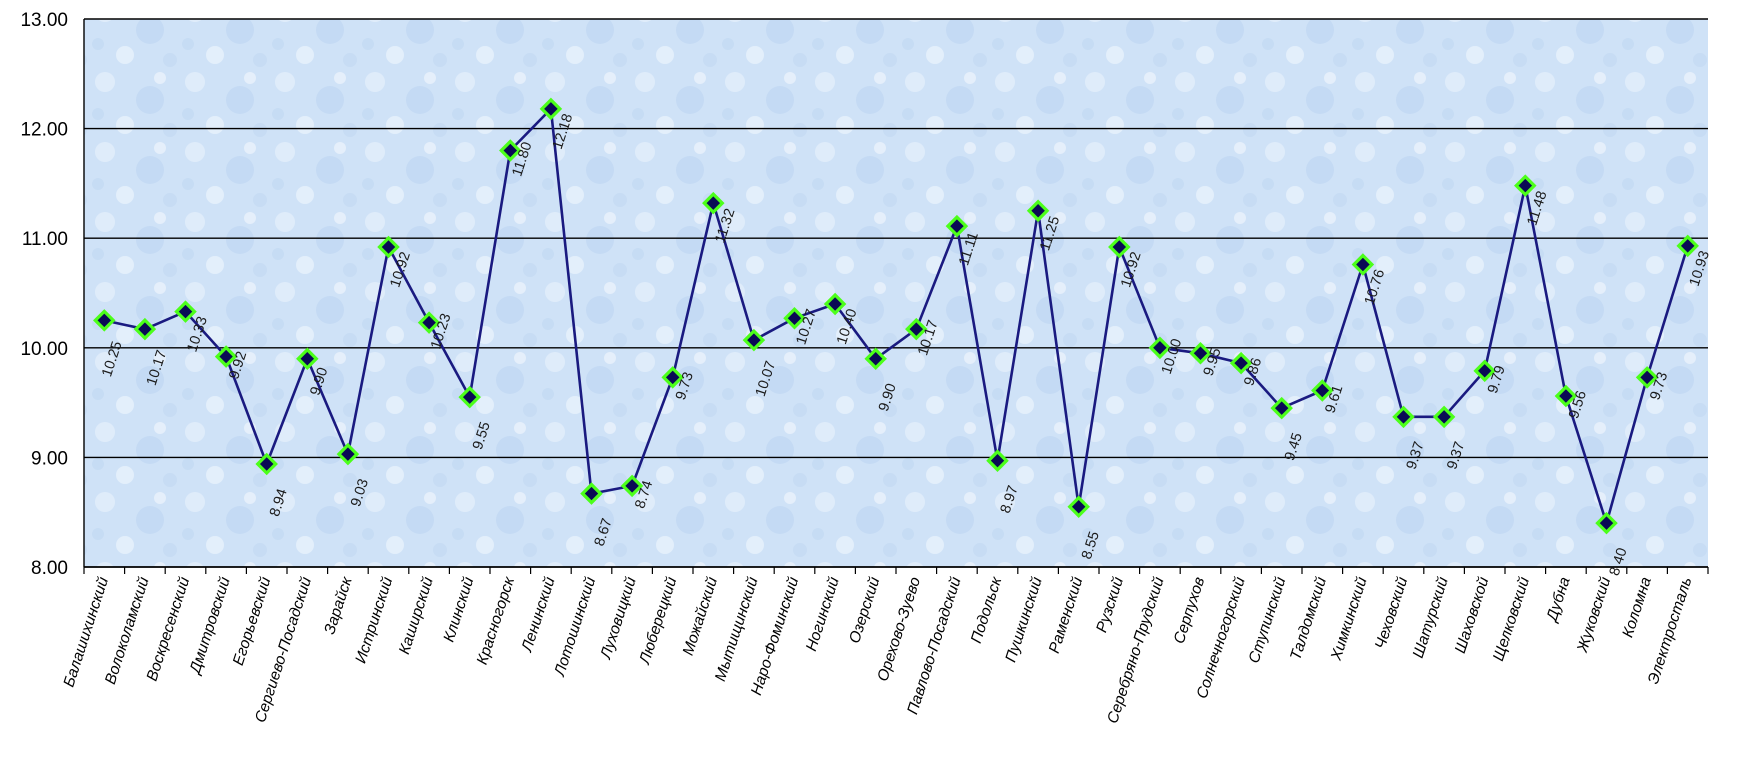 The height and width of the screenshot is (775, 1740). I want to click on y-tick-label: 13.00, so click(44, 20).